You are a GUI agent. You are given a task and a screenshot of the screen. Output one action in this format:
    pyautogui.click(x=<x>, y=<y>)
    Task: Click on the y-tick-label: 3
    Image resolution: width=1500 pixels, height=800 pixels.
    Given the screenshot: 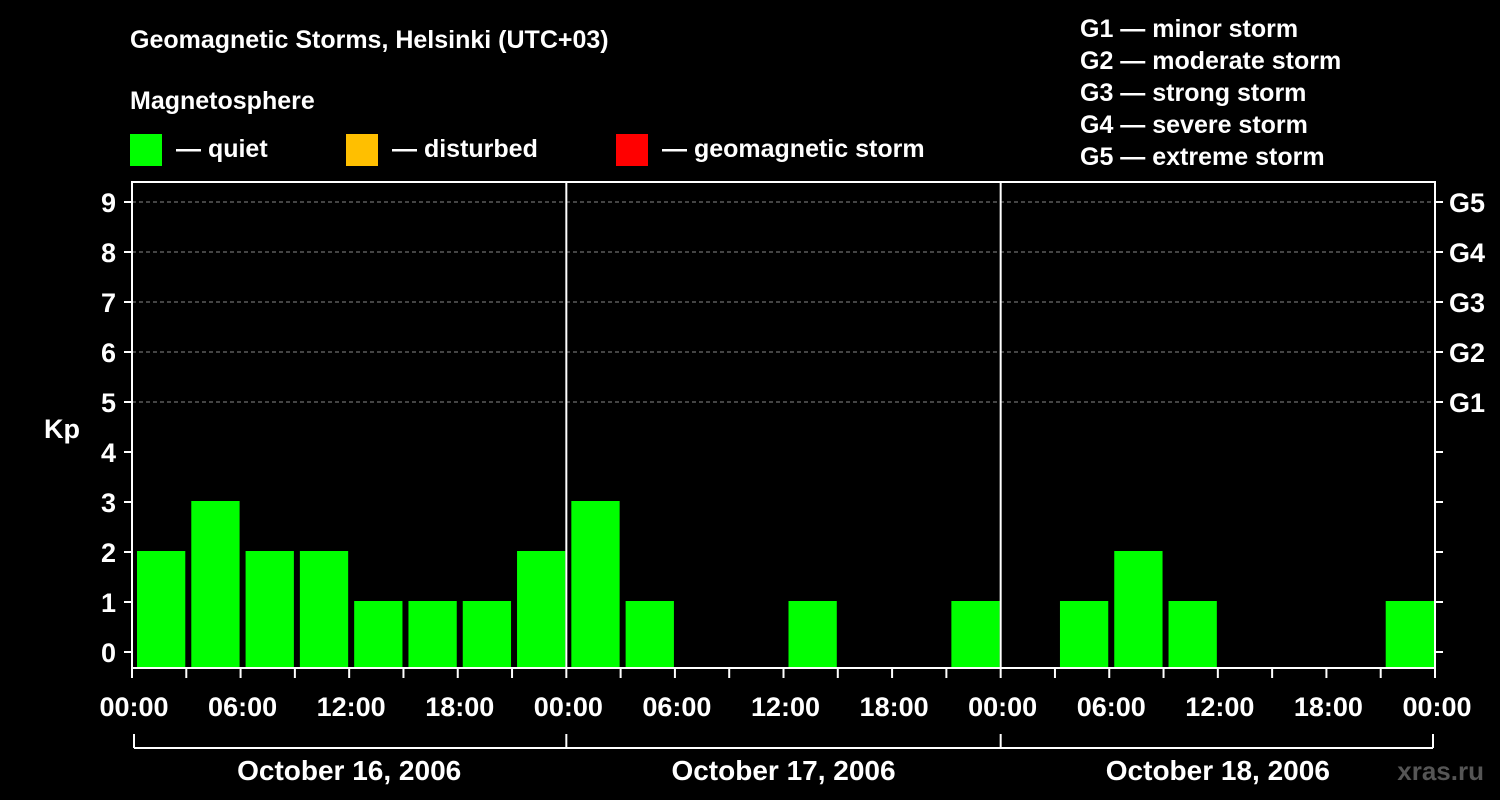 What is the action you would take?
    pyautogui.click(x=108, y=503)
    